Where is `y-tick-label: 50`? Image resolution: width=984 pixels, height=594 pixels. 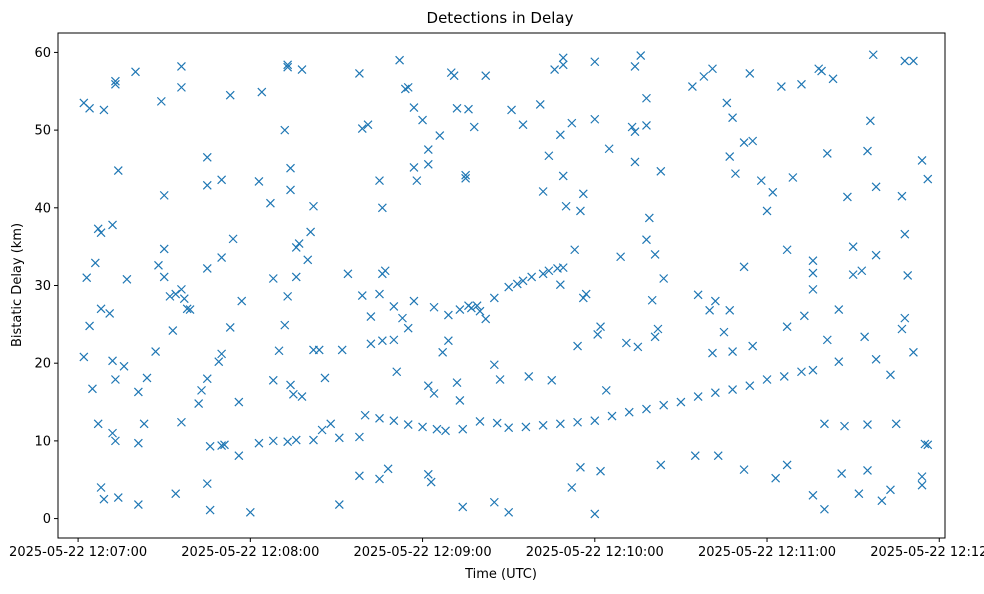 y-tick-label: 50 is located at coordinates (42, 131).